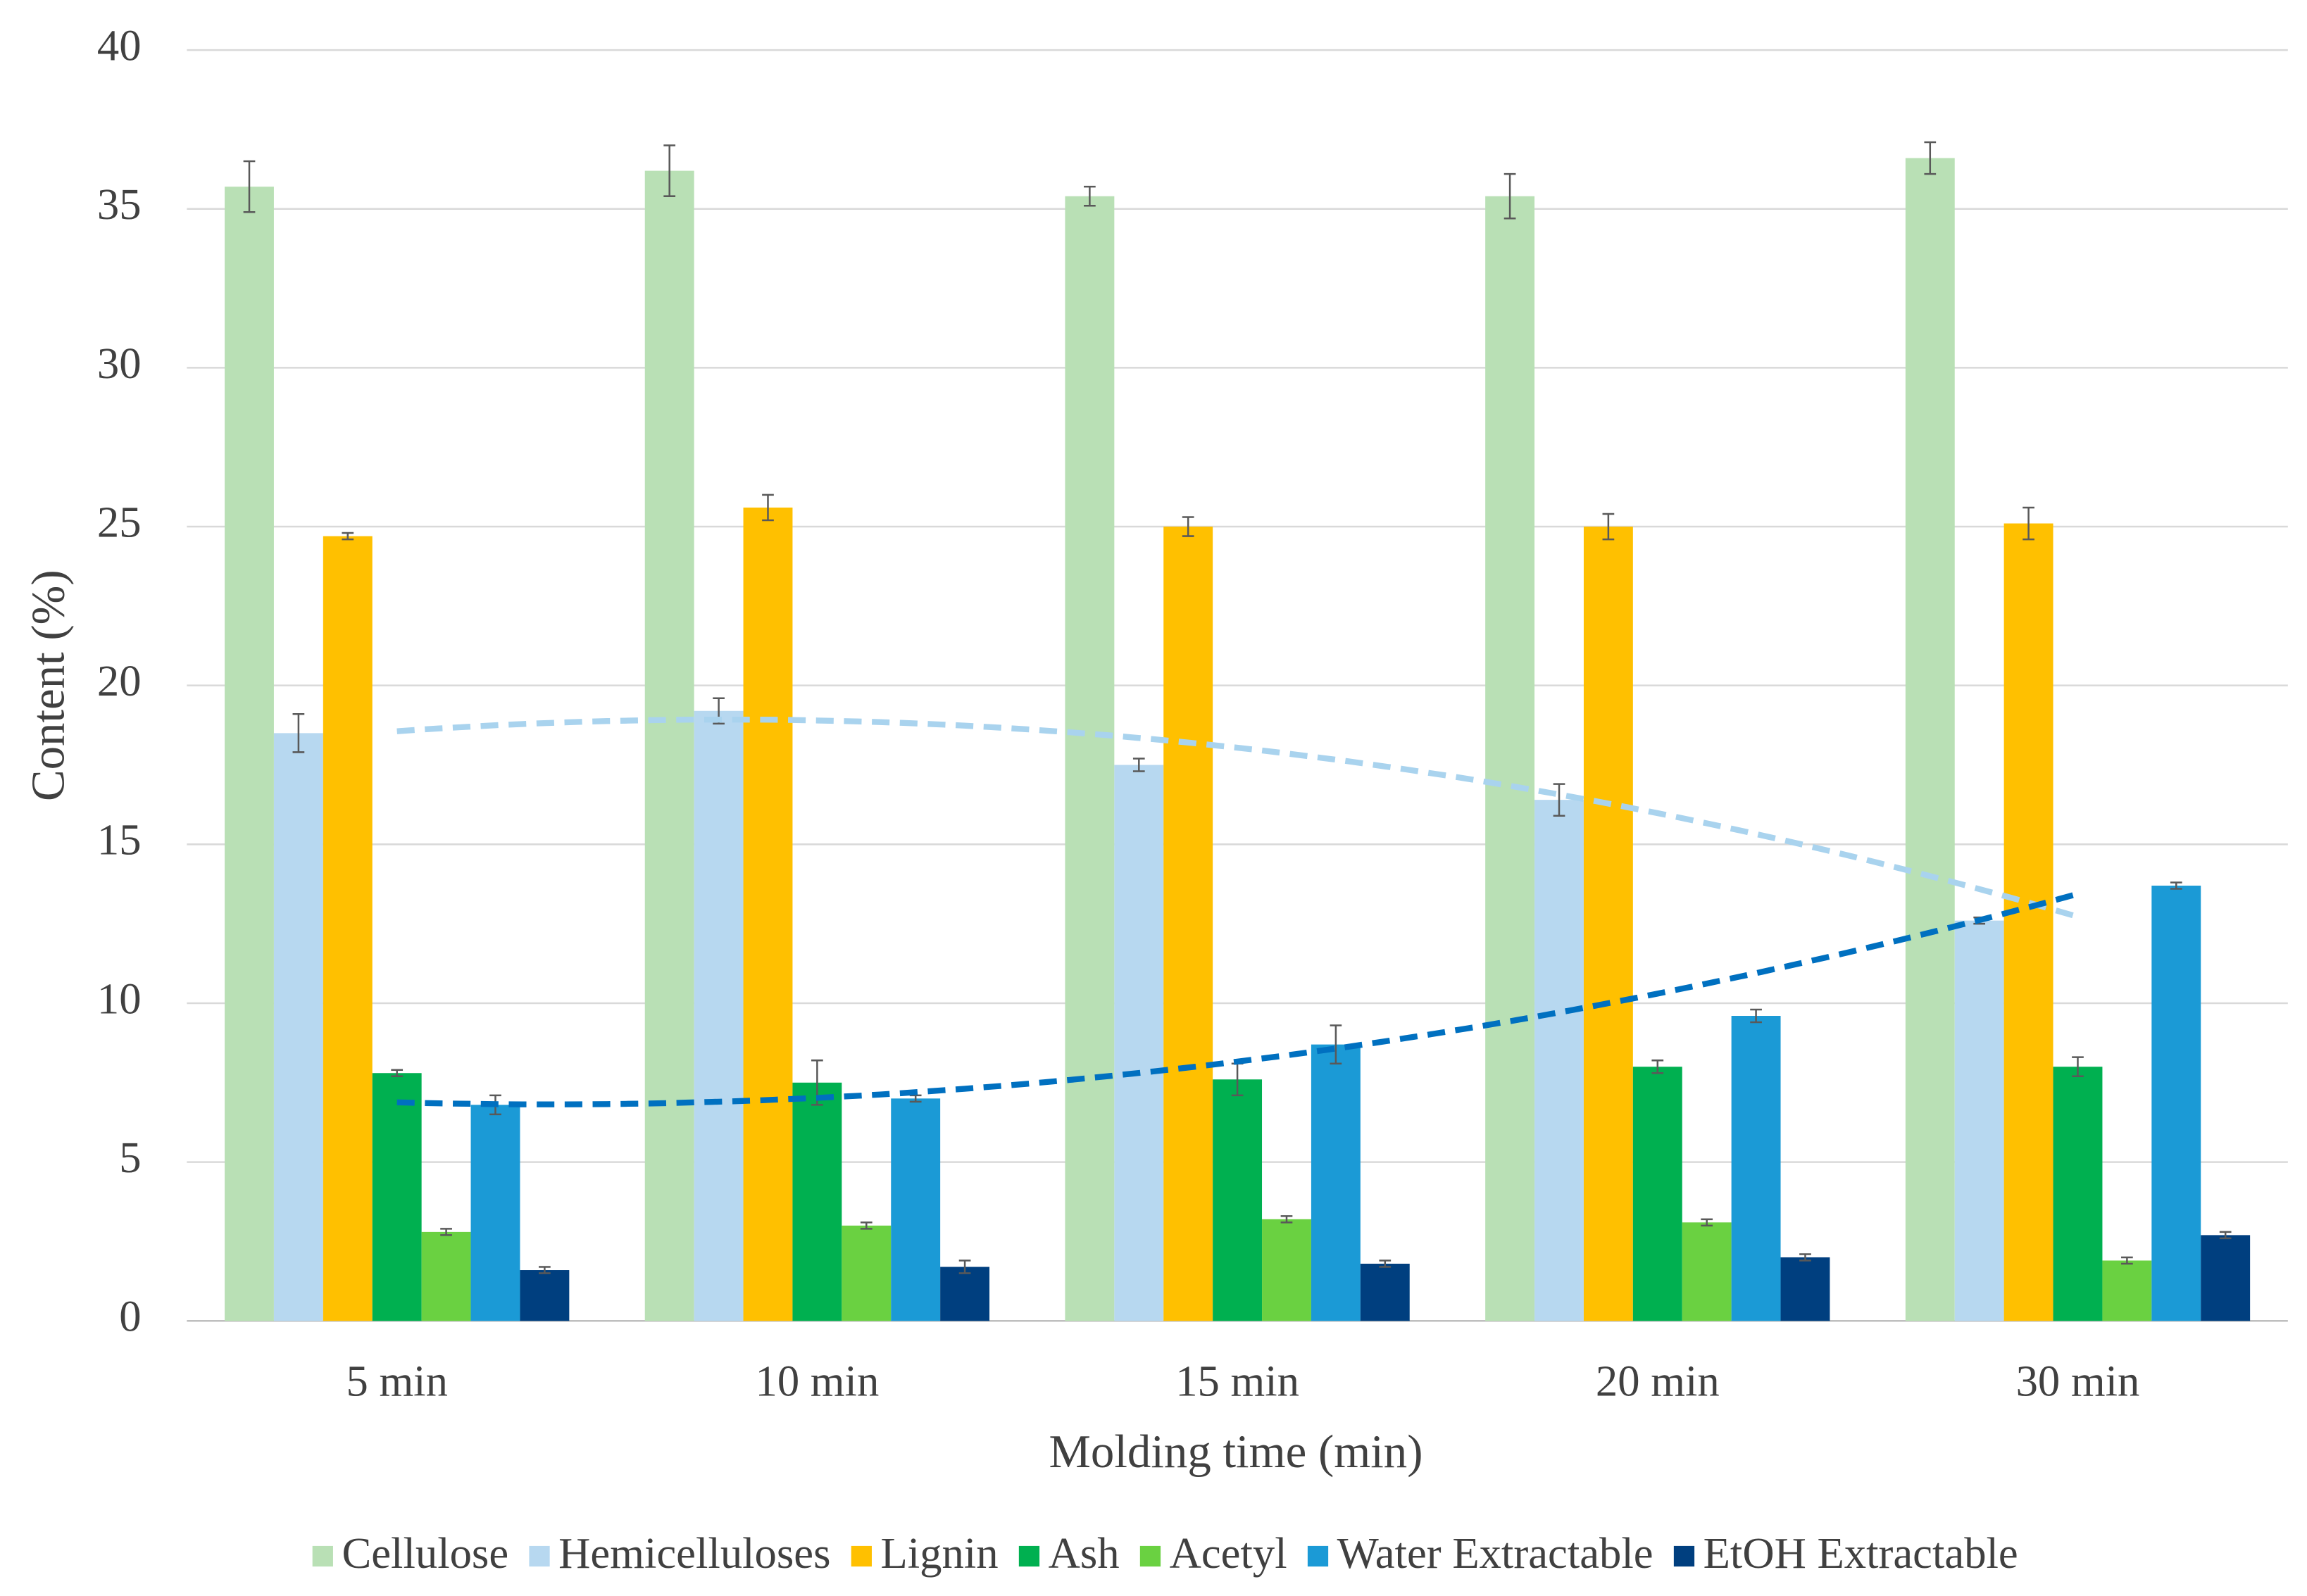  What do you see at coordinates (120, 840) in the screenshot?
I see `y-tick-label: 15` at bounding box center [120, 840].